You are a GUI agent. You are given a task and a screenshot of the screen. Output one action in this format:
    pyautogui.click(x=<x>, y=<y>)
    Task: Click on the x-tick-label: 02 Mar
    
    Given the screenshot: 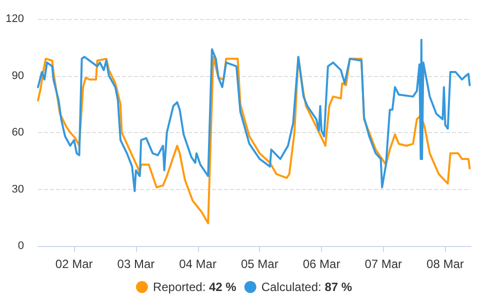 What is the action you would take?
    pyautogui.click(x=74, y=264)
    